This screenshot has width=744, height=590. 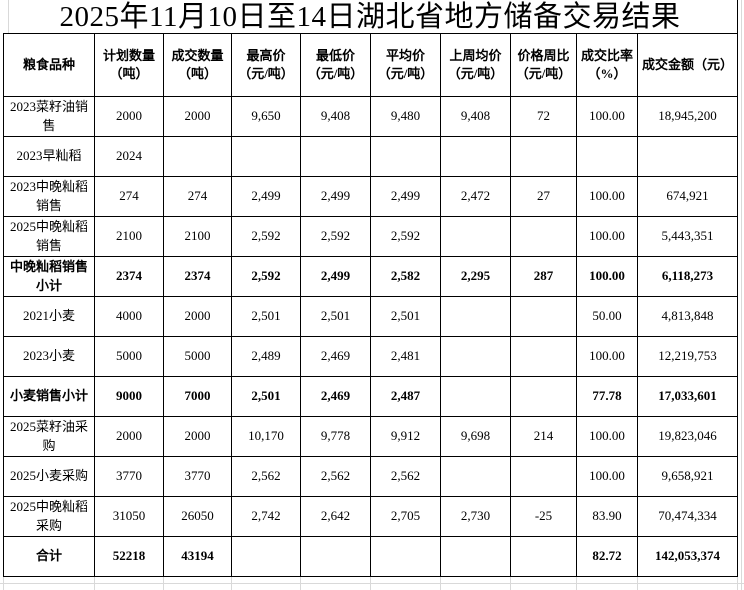 What do you see at coordinates (687, 436) in the screenshot?
I see `value-cell: 19,823,046` at bounding box center [687, 436].